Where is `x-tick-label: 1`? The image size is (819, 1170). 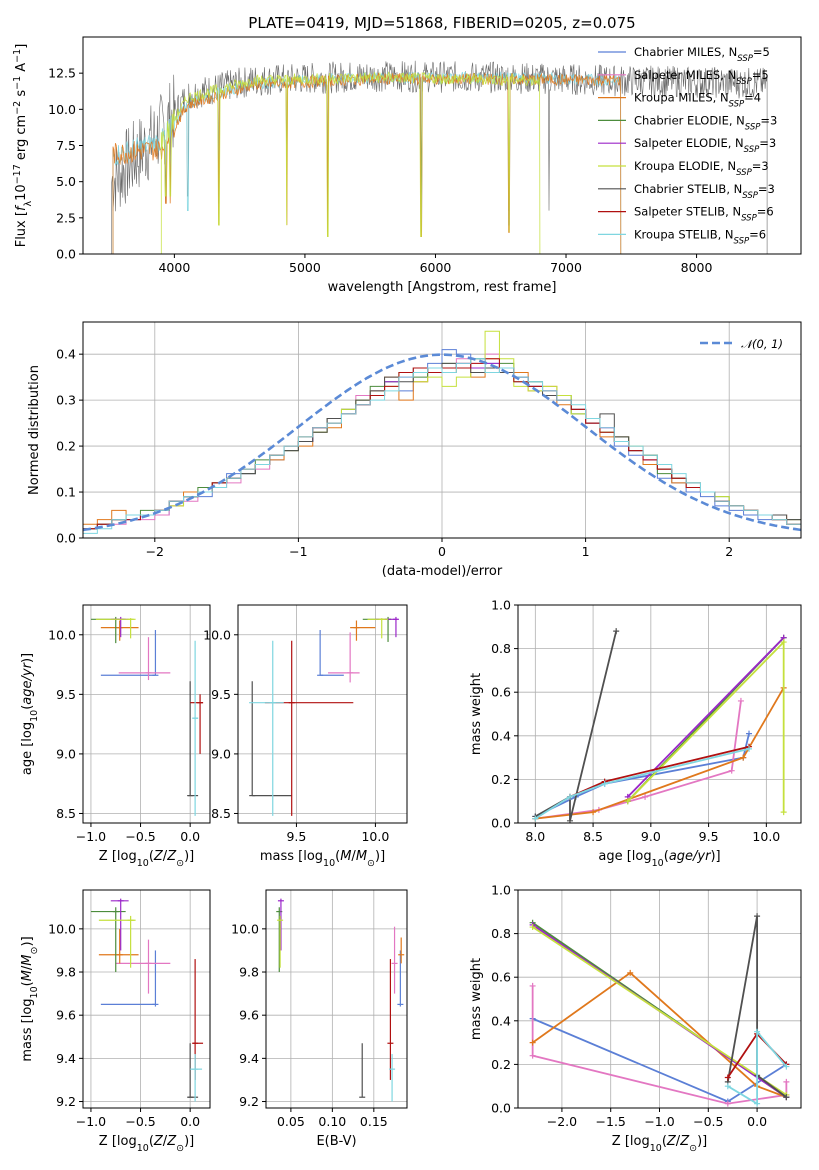 x-tick-label: 1 is located at coordinates (586, 551).